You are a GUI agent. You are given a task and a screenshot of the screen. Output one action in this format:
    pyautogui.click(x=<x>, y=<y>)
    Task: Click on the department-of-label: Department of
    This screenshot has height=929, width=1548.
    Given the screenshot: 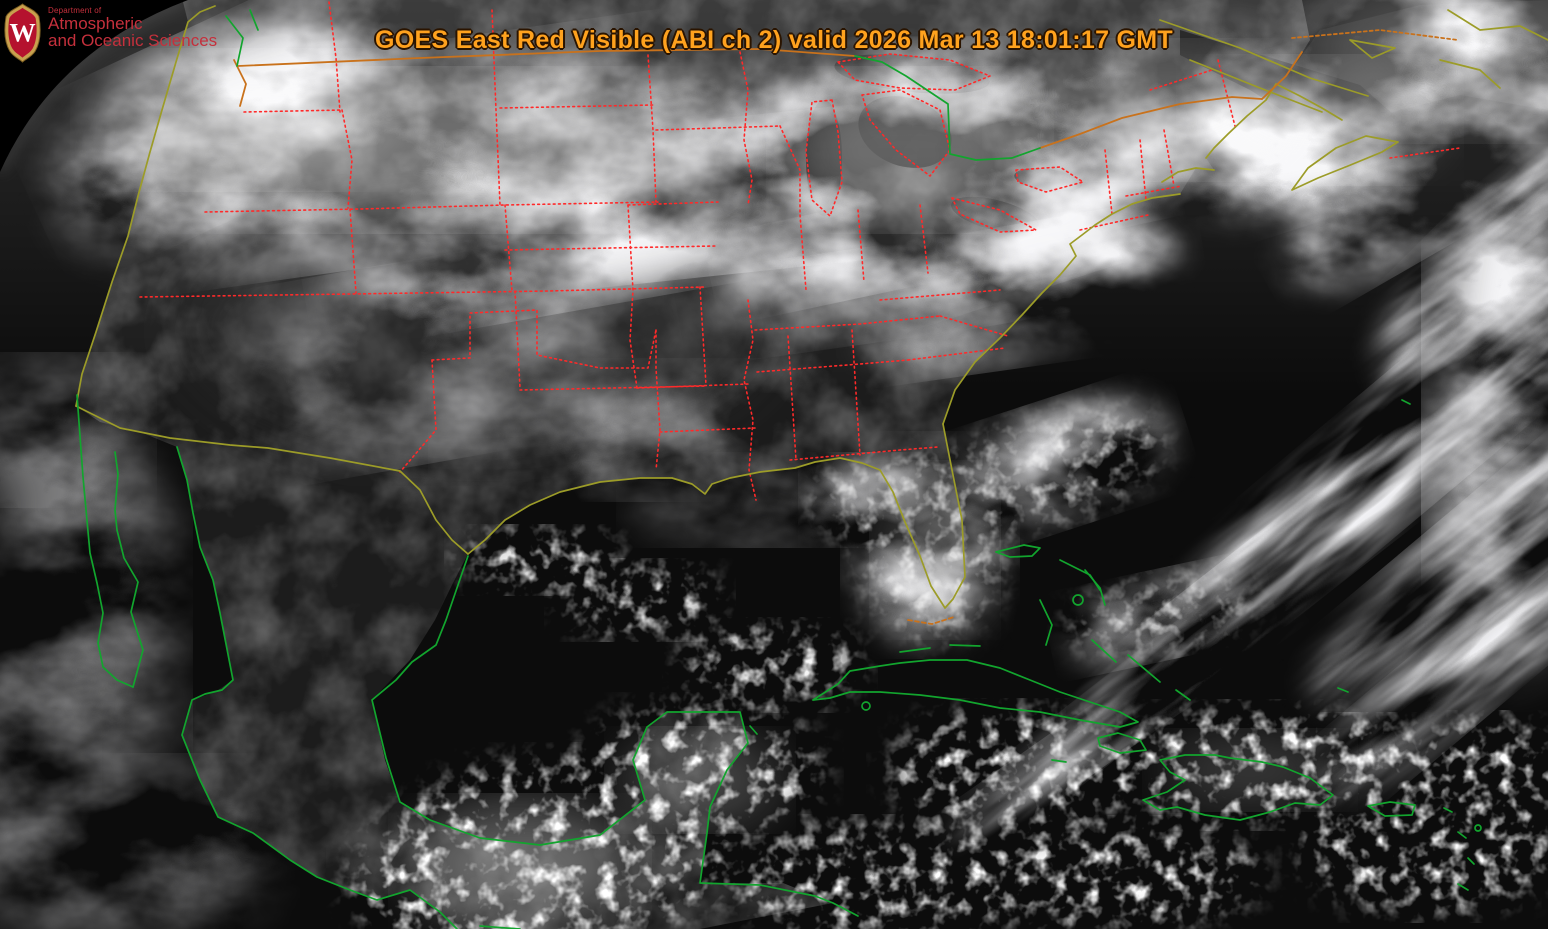 What is the action you would take?
    pyautogui.click(x=75, y=10)
    